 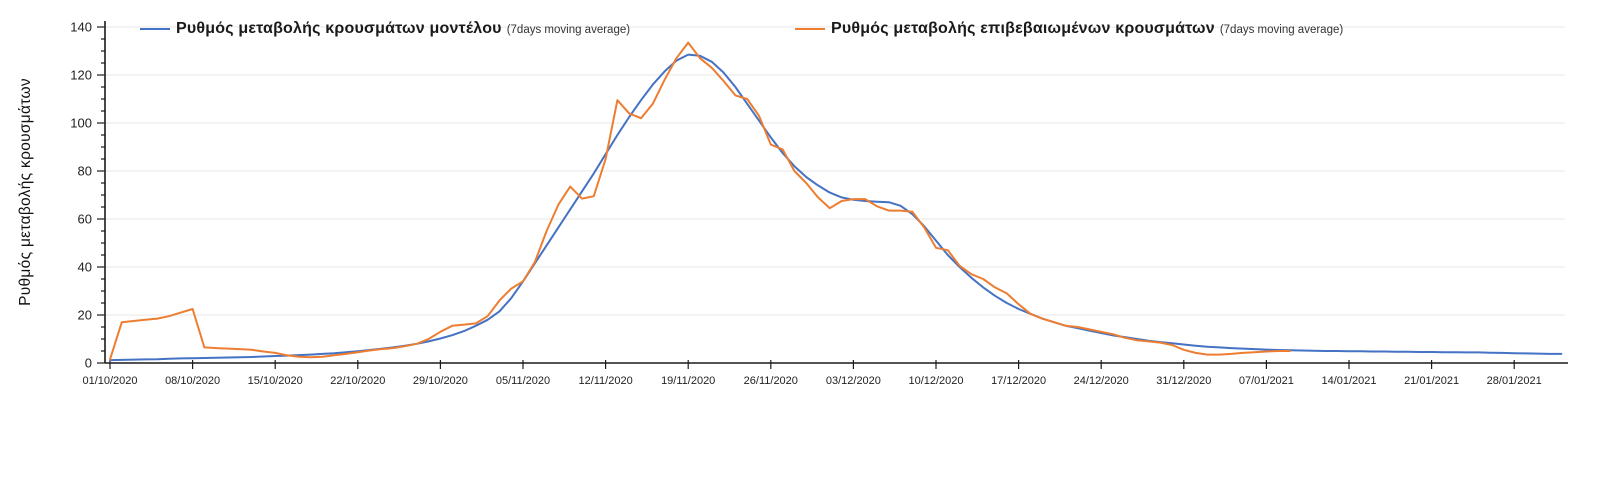 What do you see at coordinates (1514, 381) in the screenshot?
I see `svg-text: 28/01/2021` at bounding box center [1514, 381].